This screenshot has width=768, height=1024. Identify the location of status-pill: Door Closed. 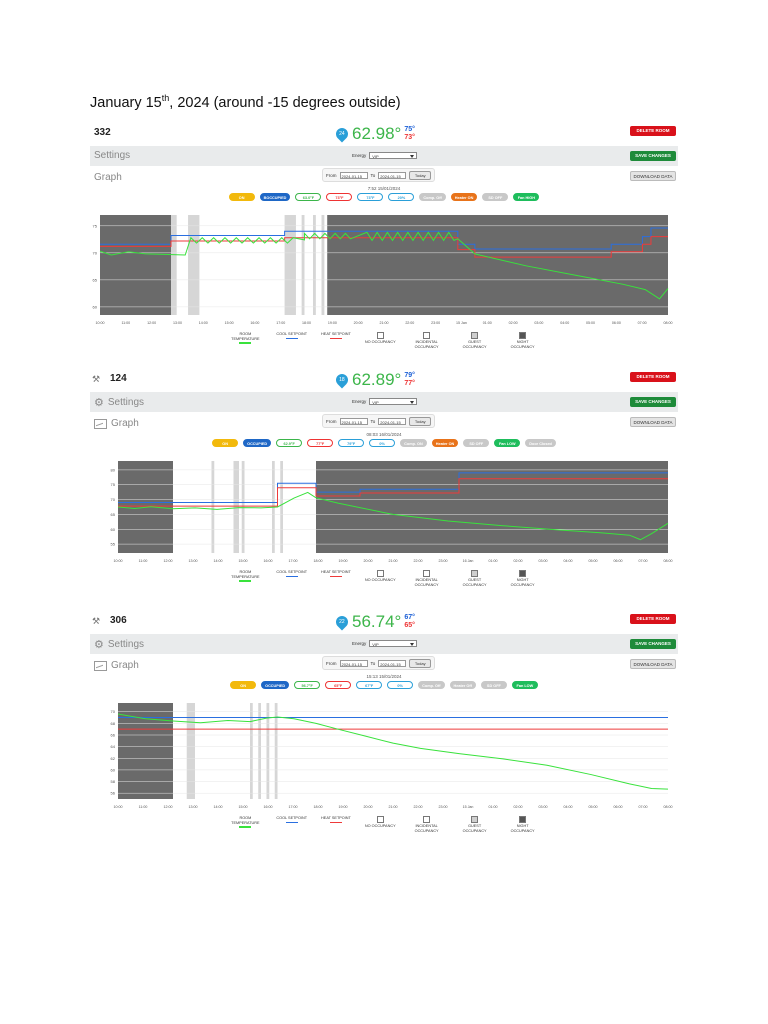
(540, 443).